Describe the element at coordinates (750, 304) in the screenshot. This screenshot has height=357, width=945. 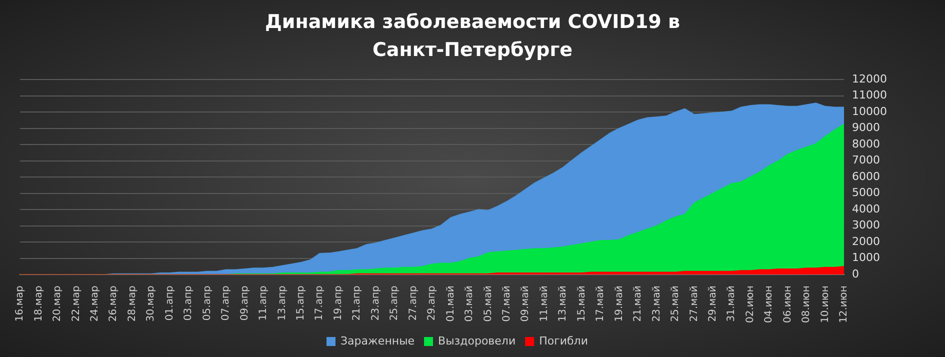
I see `x-tick-label: 02.июн` at that location.